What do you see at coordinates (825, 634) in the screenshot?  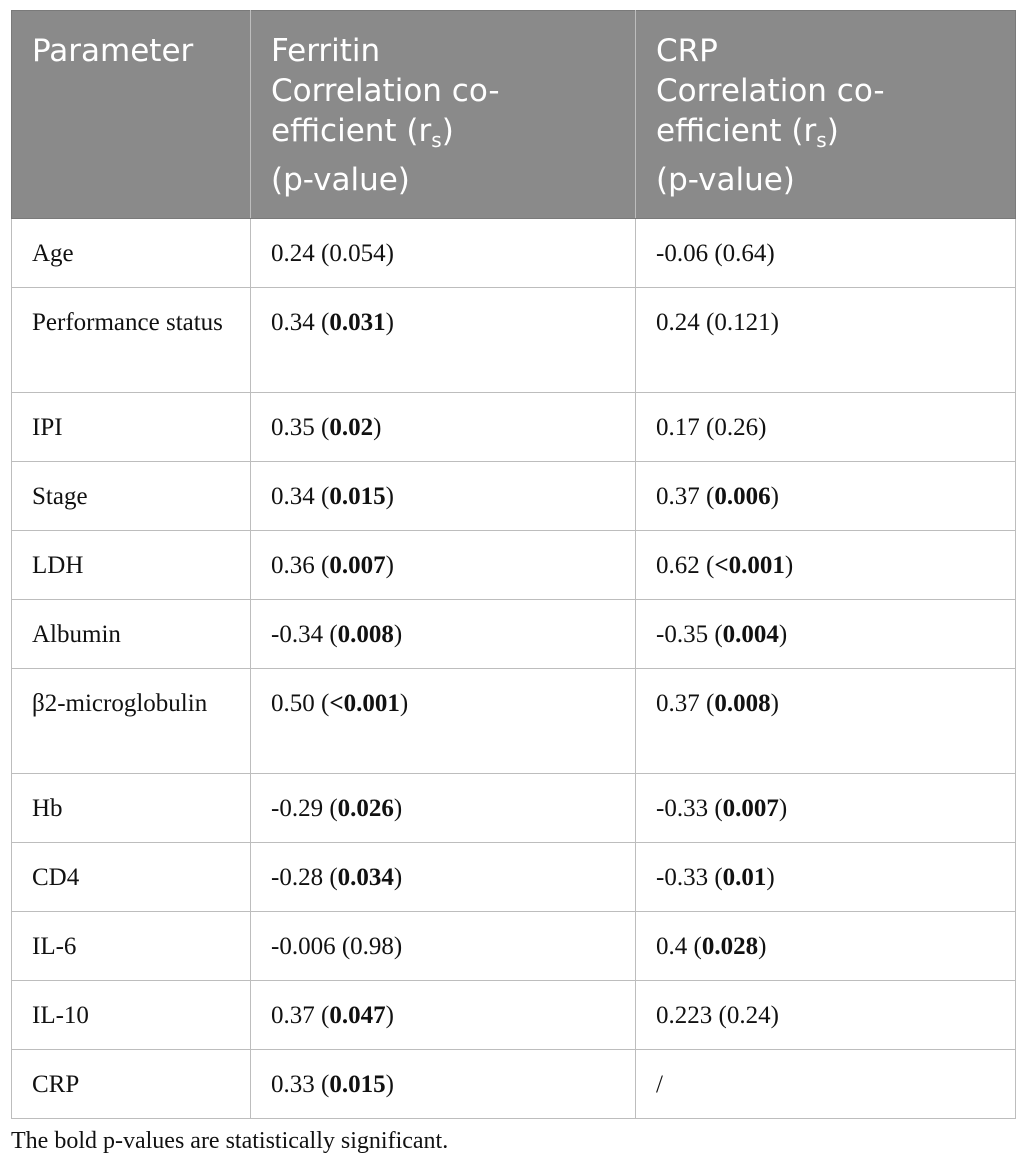 I see `cell-crp: -0.35 (0.004)` at bounding box center [825, 634].